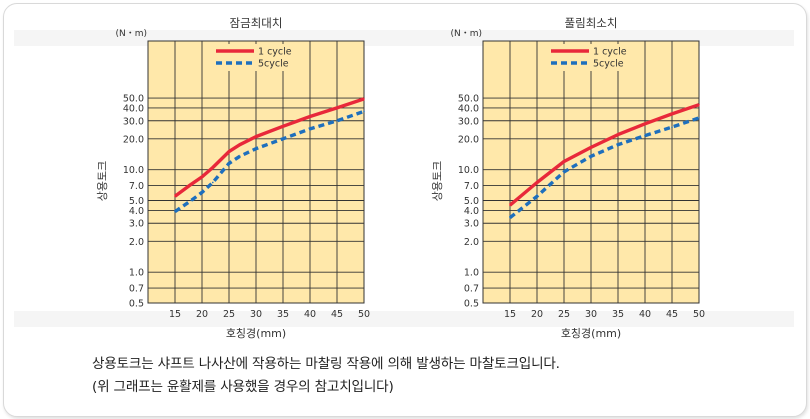 Image resolution: width=810 pixels, height=419 pixels. I want to click on chart-0-title: 잠금최대치, so click(256, 23).